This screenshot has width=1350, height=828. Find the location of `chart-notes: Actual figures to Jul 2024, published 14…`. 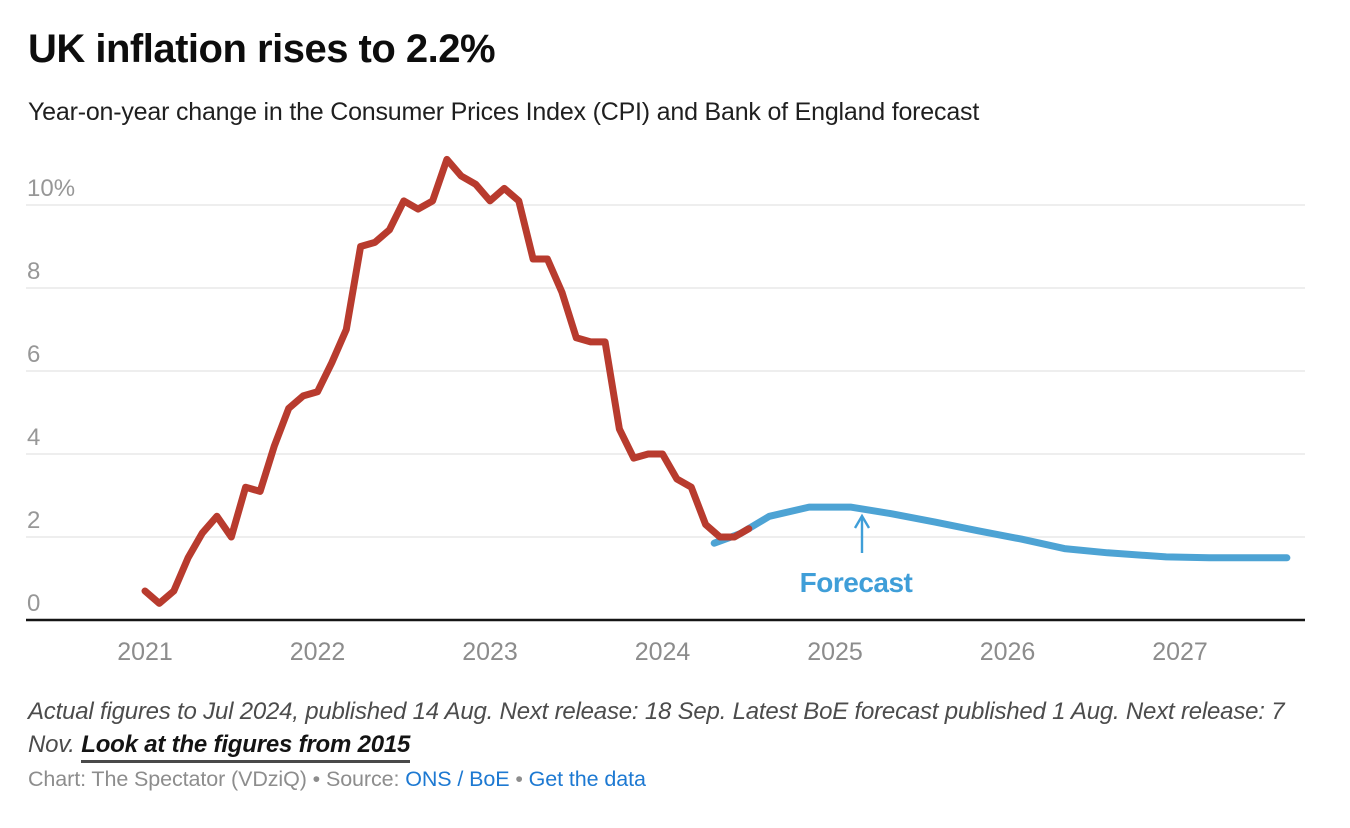

chart-notes: Actual figures to Jul 2024, published 14… is located at coordinates (675, 729).